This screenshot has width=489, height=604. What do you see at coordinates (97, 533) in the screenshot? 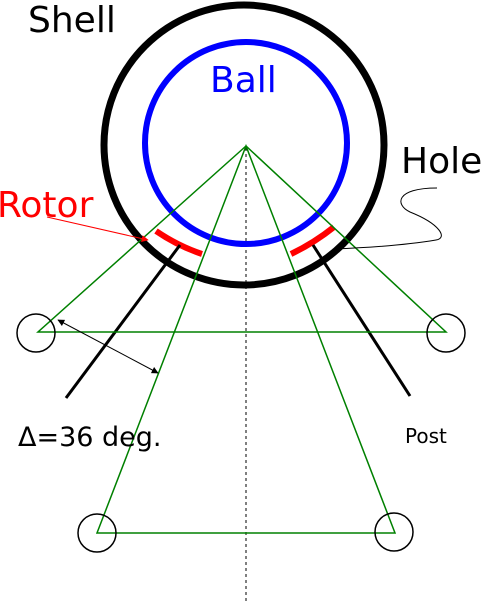
I see `vertex-circle-lower-left` at bounding box center [97, 533].